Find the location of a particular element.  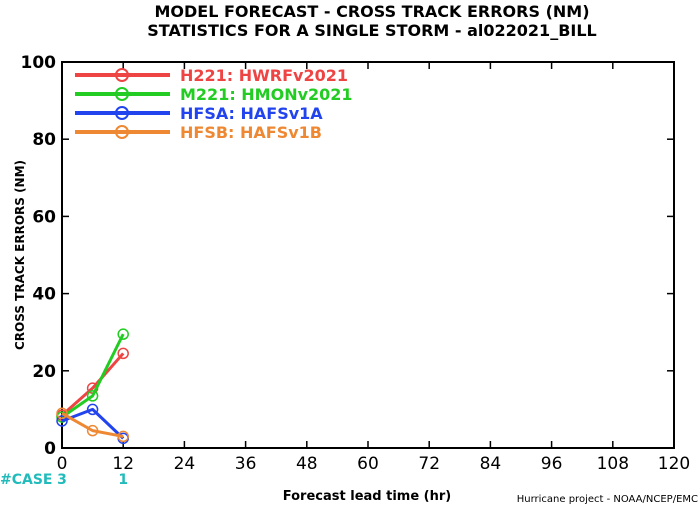

y-tick-label: 20 is located at coordinates (44, 372).